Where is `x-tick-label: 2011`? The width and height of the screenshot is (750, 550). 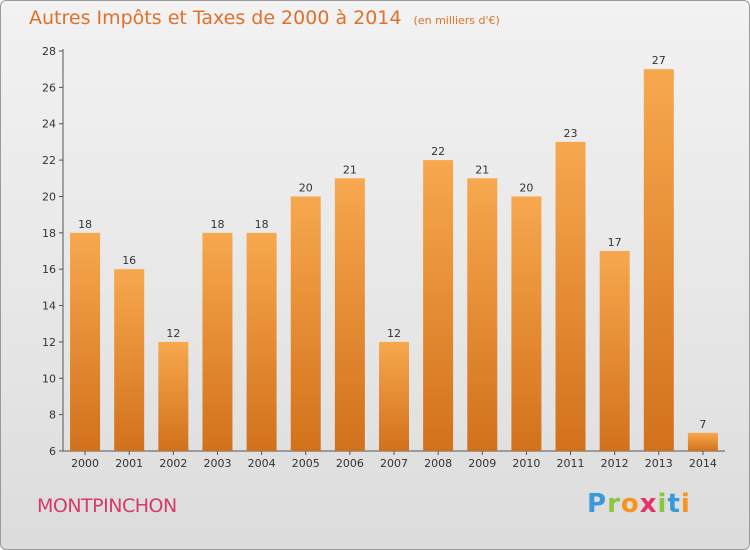 x-tick-label: 2011 is located at coordinates (571, 463).